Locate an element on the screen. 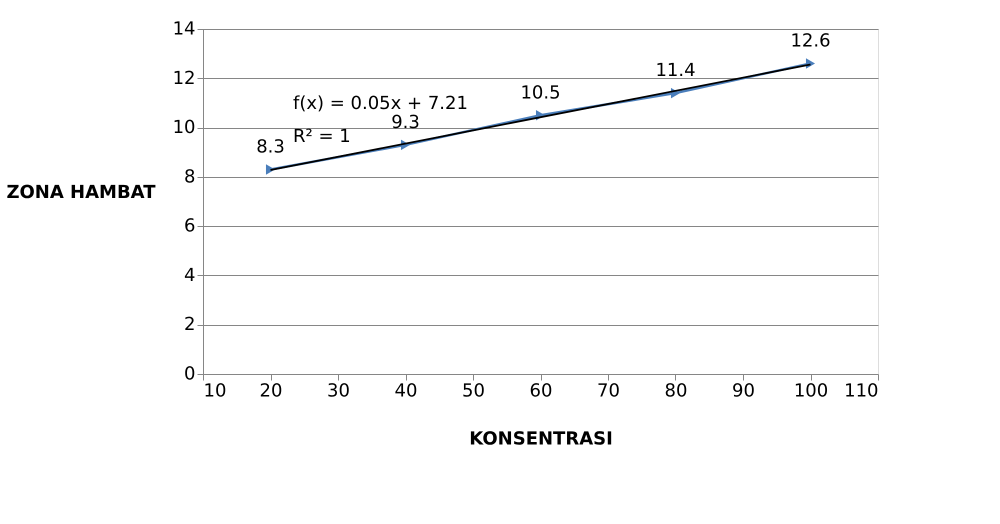 This screenshot has width=1000, height=524. x-tick-label: 30 is located at coordinates (338, 391).